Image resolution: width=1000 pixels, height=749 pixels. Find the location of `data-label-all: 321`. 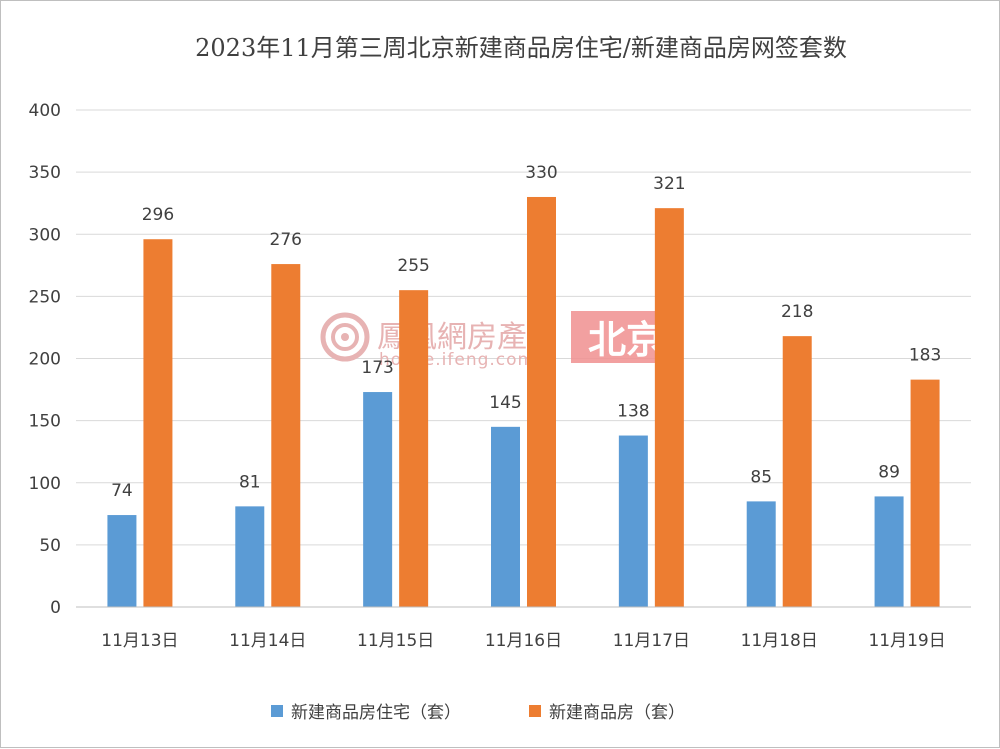

data-label-all: 321 is located at coordinates (669, 184).